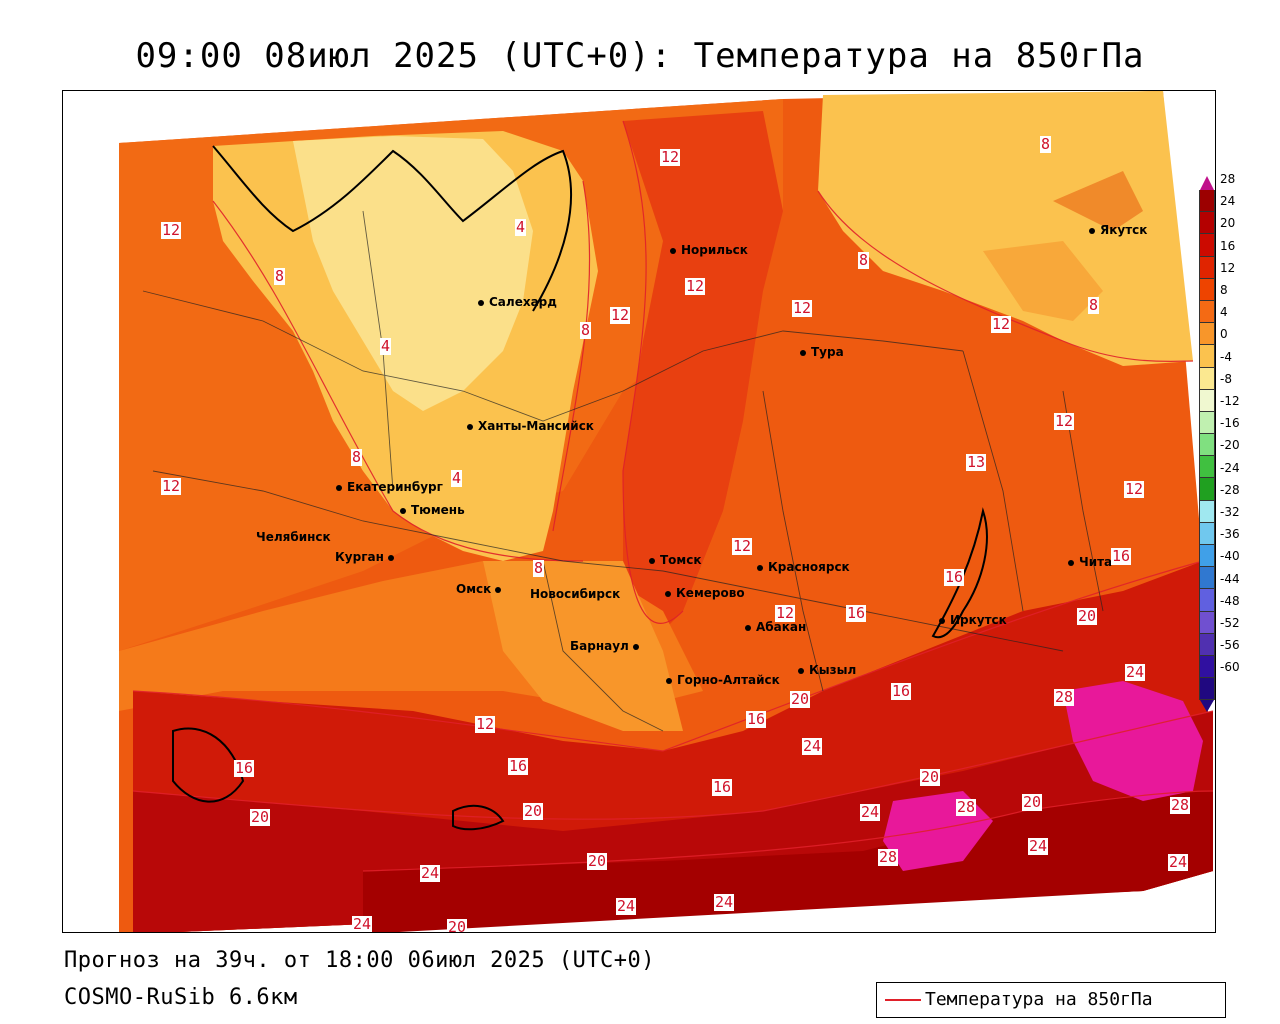  What do you see at coordinates (1226, 378) in the screenshot?
I see `scale-label: -8` at bounding box center [1226, 378].